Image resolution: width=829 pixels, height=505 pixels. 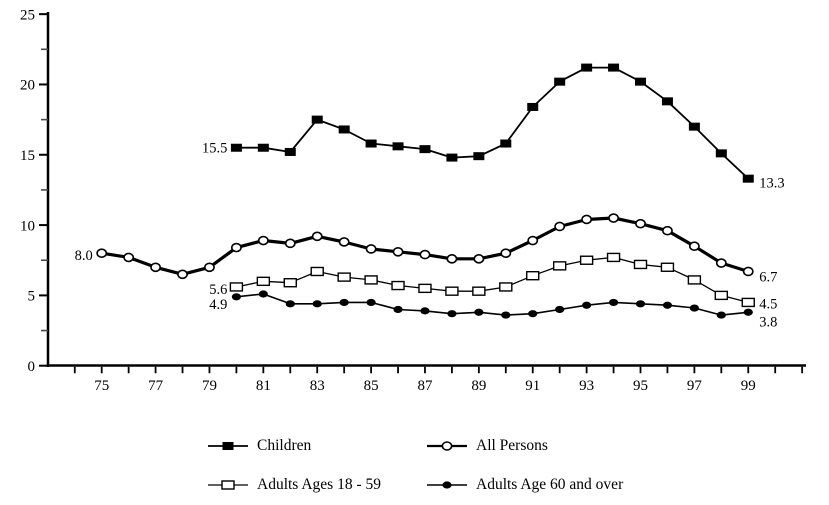 What do you see at coordinates (101, 386) in the screenshot?
I see `x-tick-label: 75` at bounding box center [101, 386].